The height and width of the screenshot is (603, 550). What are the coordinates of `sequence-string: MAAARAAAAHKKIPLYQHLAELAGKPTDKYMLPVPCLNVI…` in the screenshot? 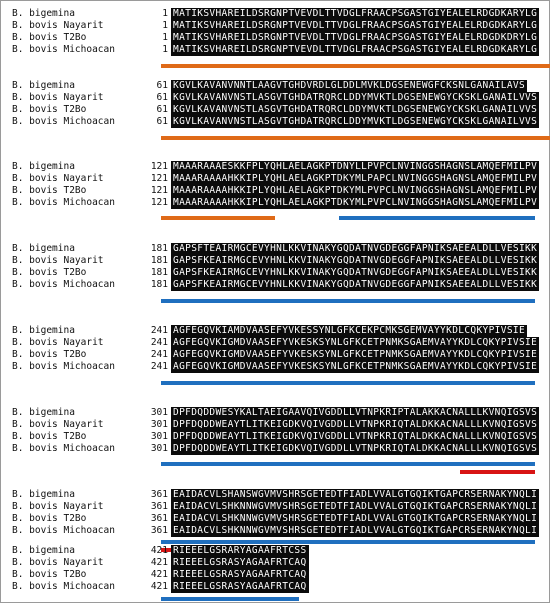 It's located at (355, 203).